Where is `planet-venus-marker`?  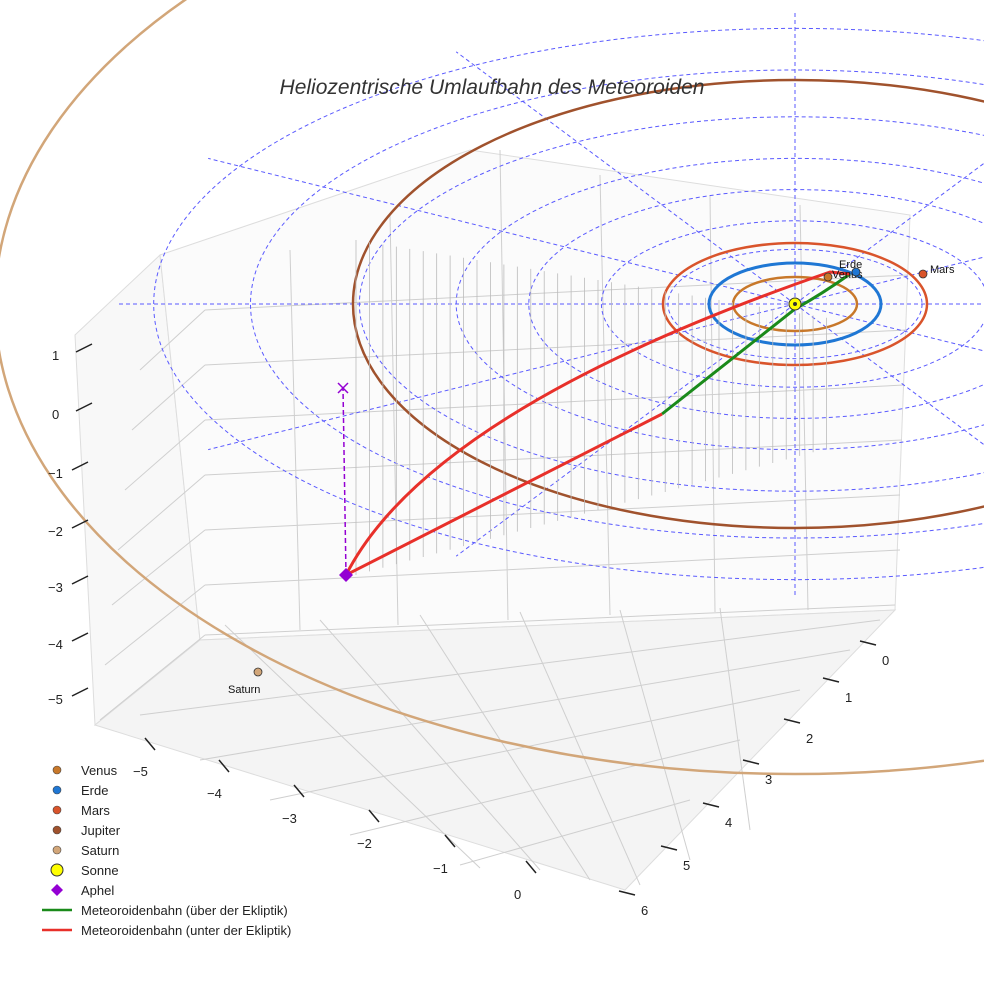
planet-venus-marker is located at coordinates (828, 277).